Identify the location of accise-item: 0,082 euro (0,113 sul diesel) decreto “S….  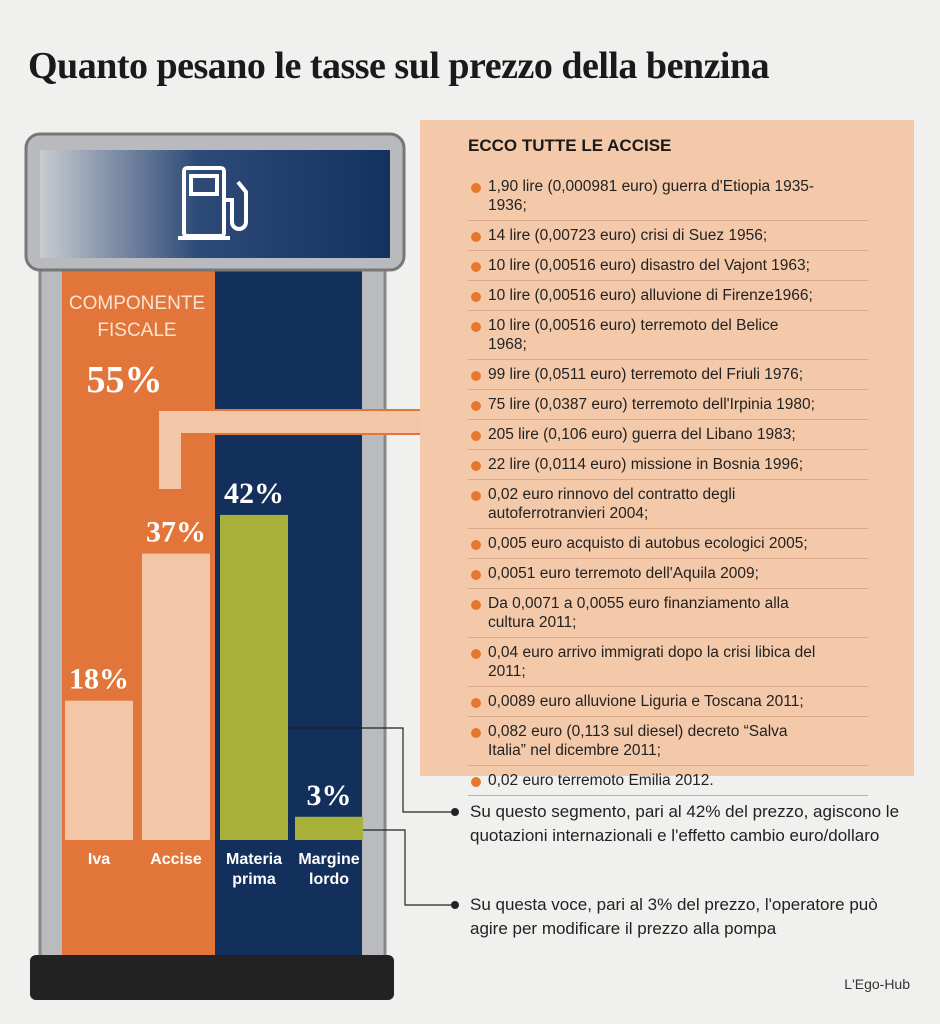
(668, 741).